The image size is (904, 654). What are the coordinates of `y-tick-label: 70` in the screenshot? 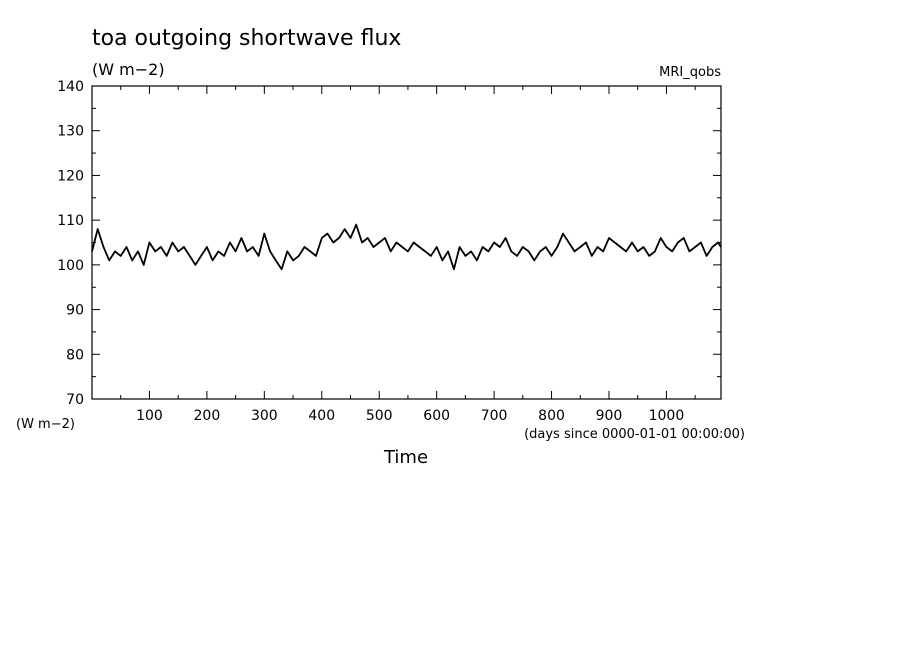 It's located at (75, 400).